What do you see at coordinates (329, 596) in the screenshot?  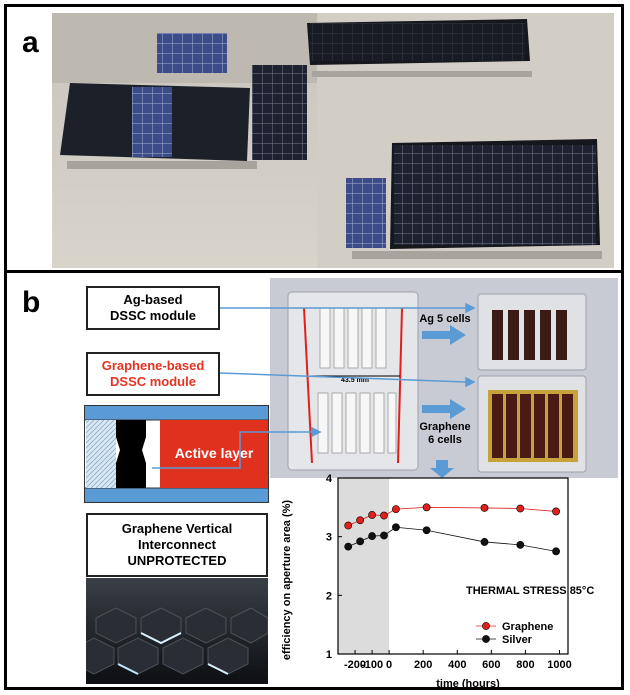 I see `y-tick-label: 2` at bounding box center [329, 596].